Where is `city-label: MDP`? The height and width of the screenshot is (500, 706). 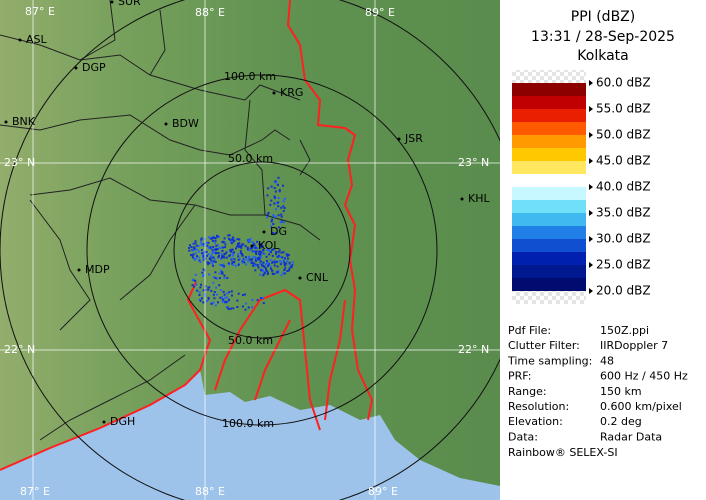 city-label: MDP is located at coordinates (97, 269).